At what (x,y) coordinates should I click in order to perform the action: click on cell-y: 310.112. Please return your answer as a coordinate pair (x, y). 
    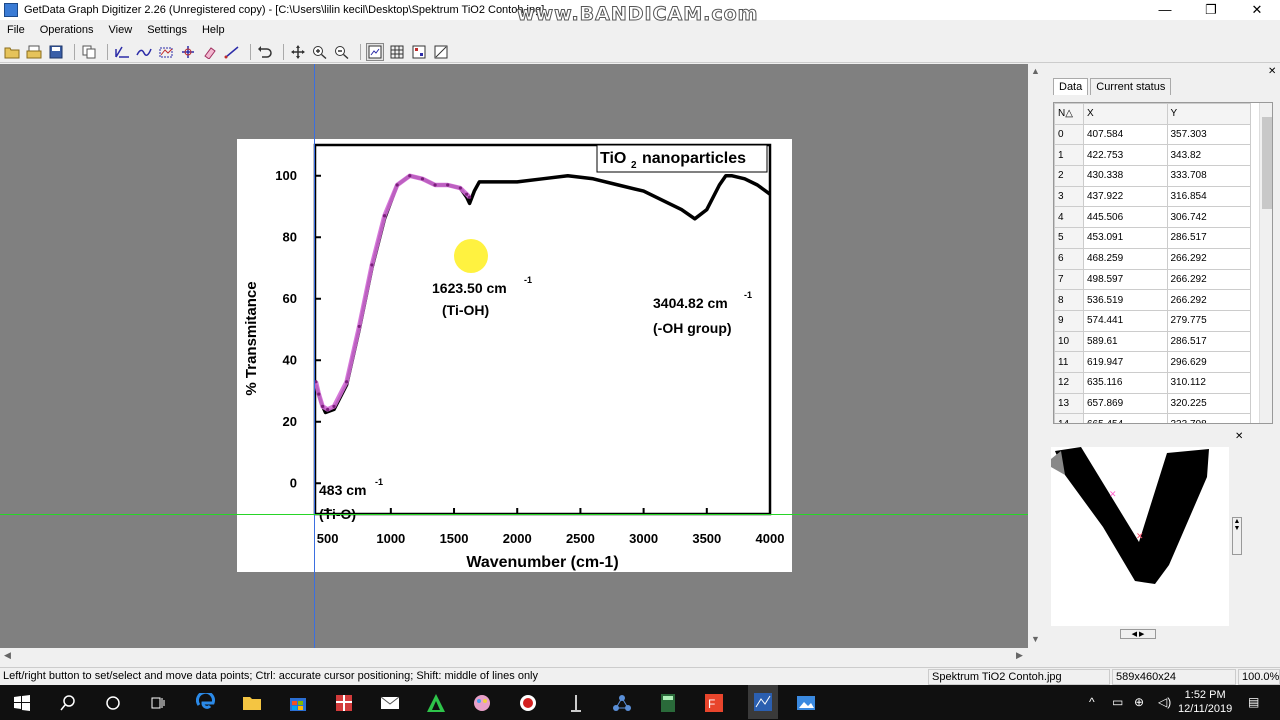
    Looking at the image, I should click on (1208, 382).